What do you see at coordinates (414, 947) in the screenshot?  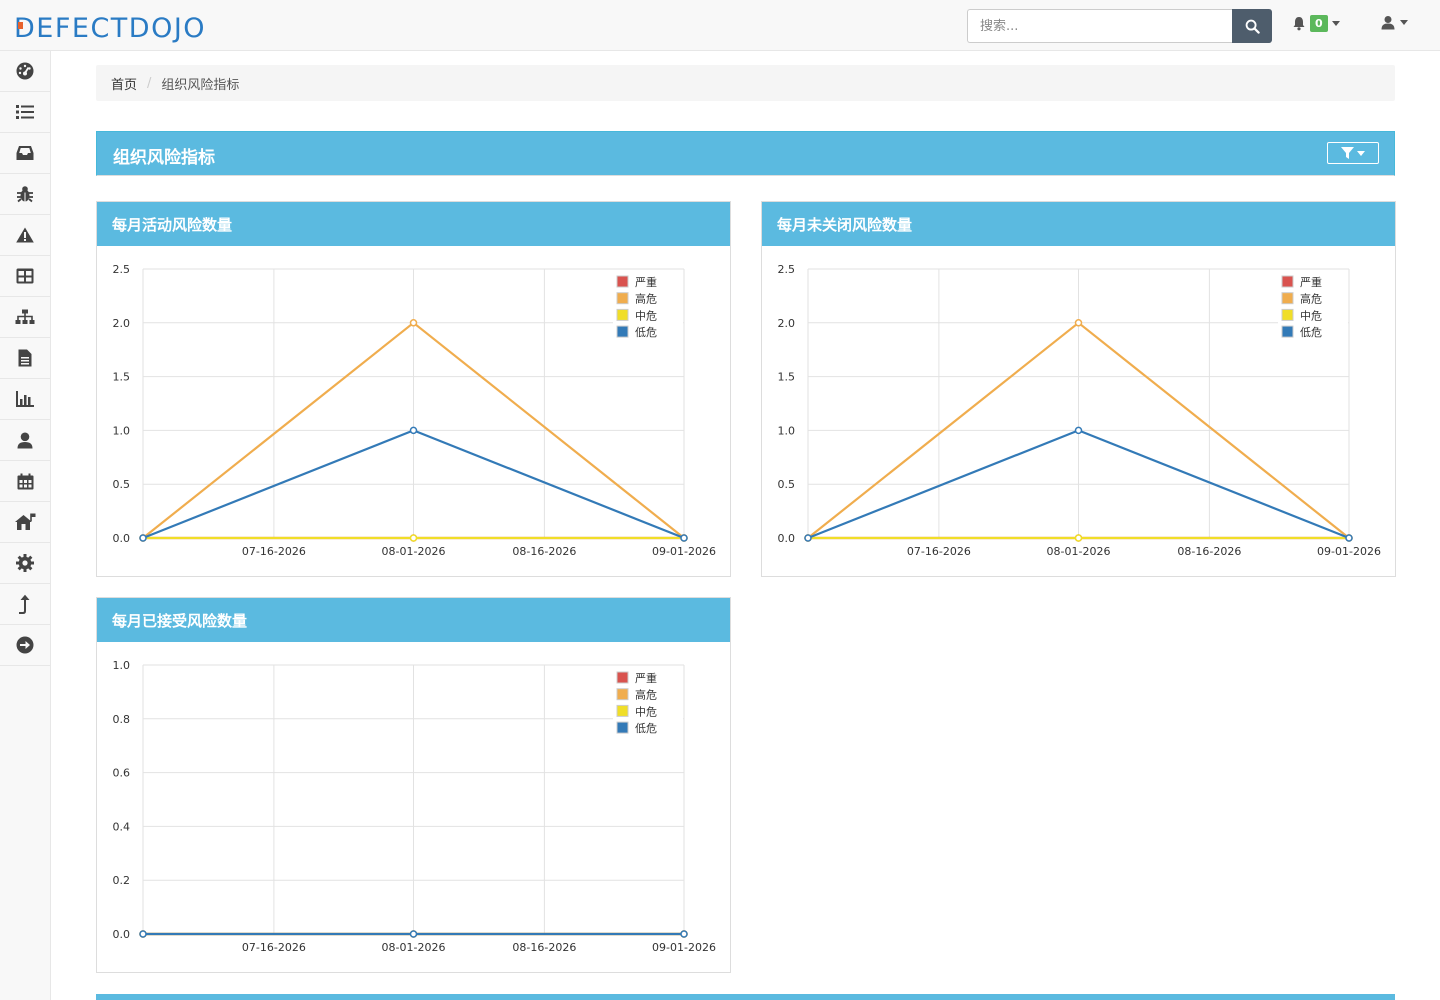 I see `x-tick-label: 08-01-2026` at bounding box center [414, 947].